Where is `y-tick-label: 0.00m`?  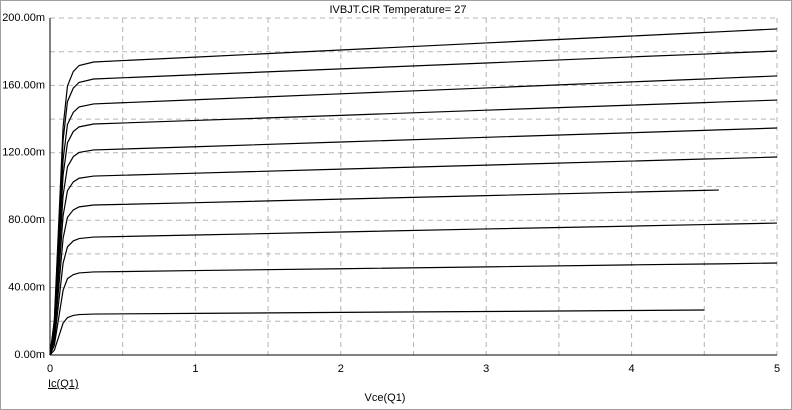 y-tick-label: 0.00m is located at coordinates (29, 355).